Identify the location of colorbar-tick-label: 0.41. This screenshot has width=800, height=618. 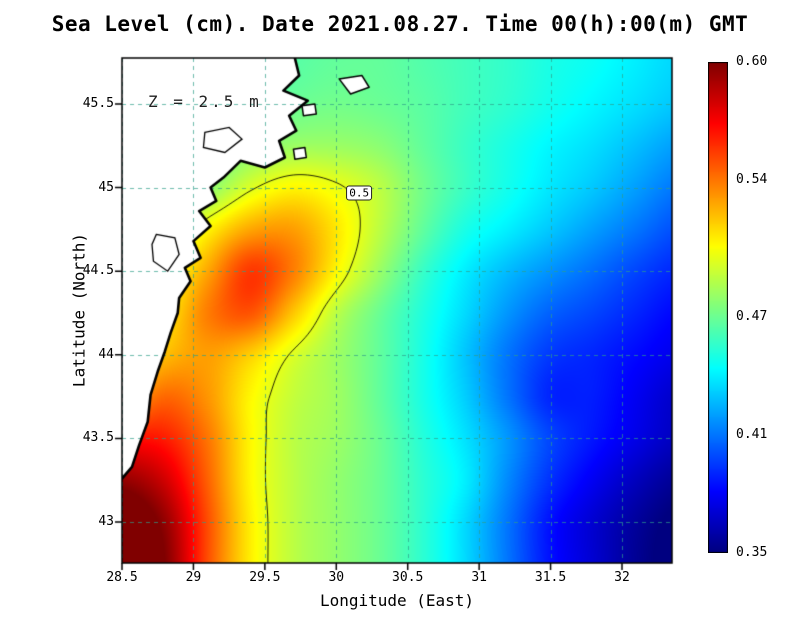
(752, 435).